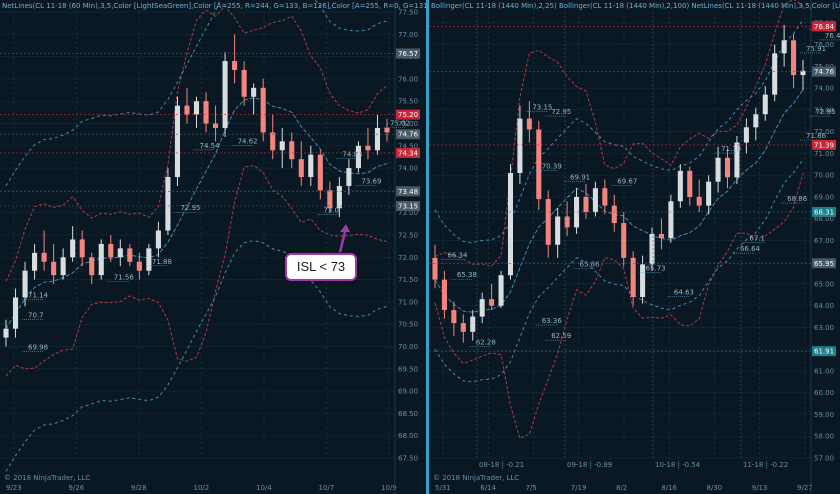 This screenshot has width=840, height=494. What do you see at coordinates (264, 488) in the screenshot?
I see `x-tick-label: 10/4` at bounding box center [264, 488].